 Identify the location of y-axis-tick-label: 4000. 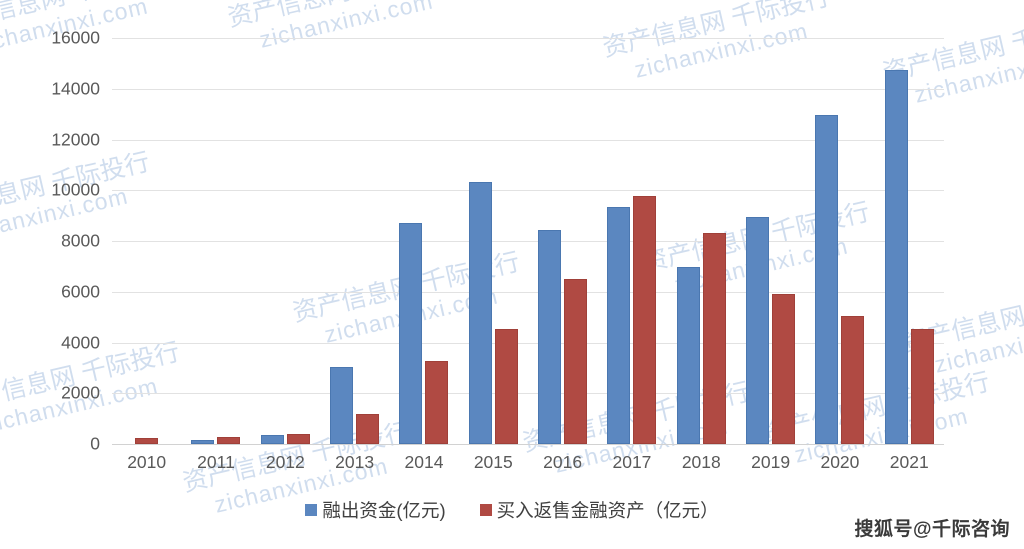
(80, 342).